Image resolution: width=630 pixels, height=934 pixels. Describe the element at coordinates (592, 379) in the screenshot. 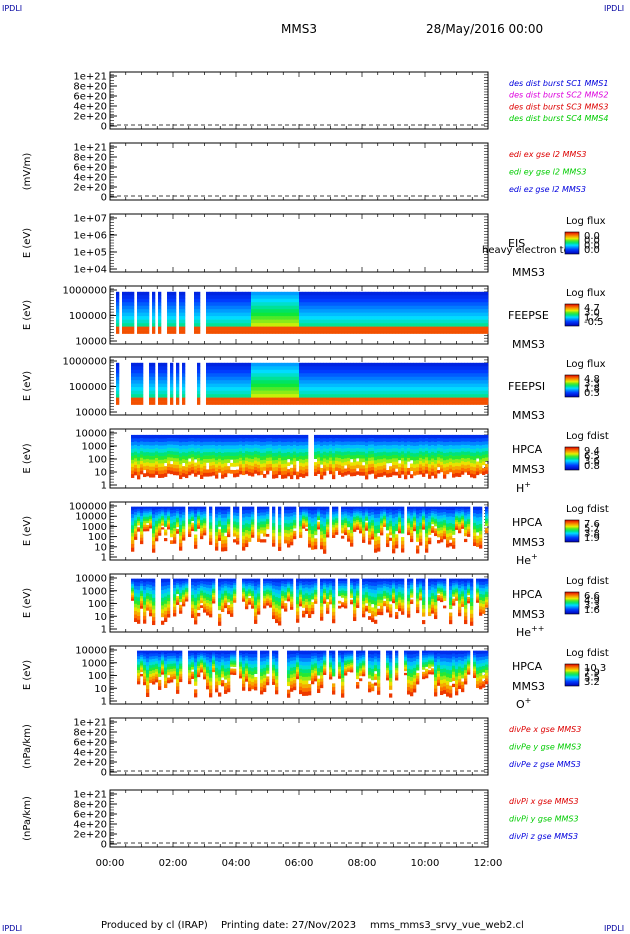

I see `feepsi-colorbar-tick: 4.8` at that location.